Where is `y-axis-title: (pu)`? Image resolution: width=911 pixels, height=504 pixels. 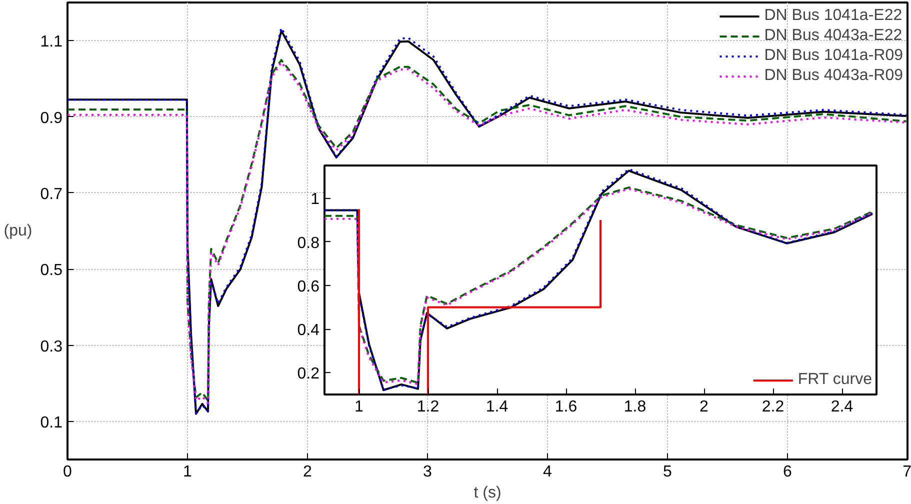
y-axis-title: (pu) is located at coordinates (18, 231).